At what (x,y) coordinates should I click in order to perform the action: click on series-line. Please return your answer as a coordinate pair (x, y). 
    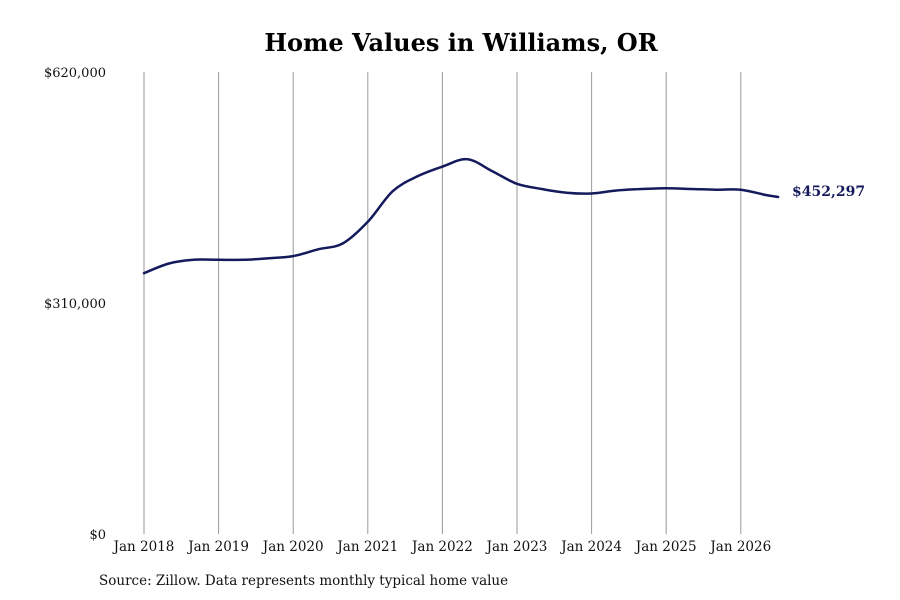
    Looking at the image, I should click on (461, 216).